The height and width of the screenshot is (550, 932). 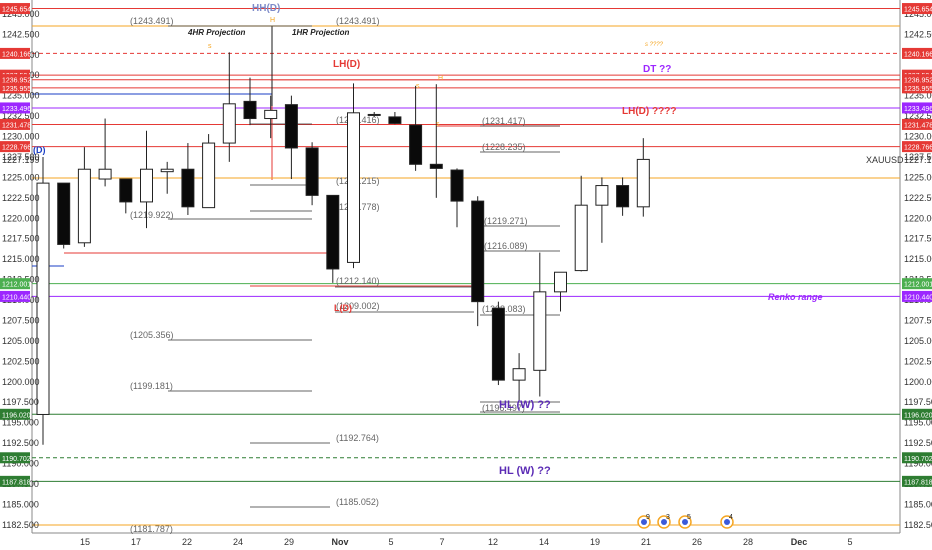 I want to click on event-count: 3, so click(x=668, y=517).